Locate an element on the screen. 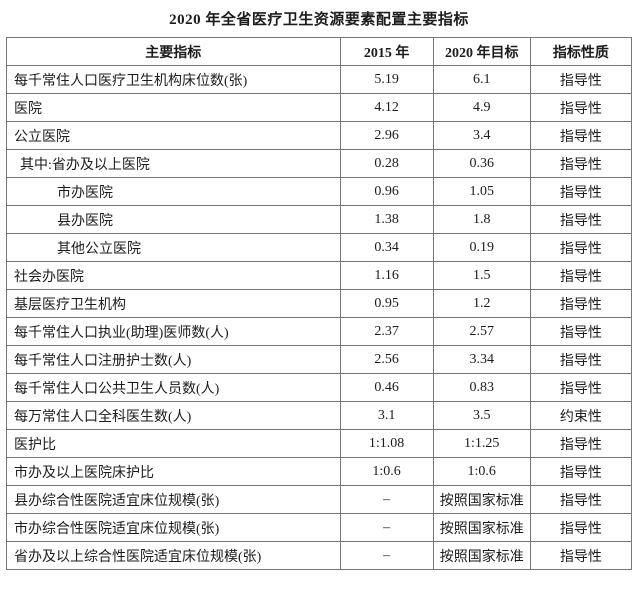 Image resolution: width=638 pixels, height=589 pixels. nature-cell: 约束性 is located at coordinates (581, 415).